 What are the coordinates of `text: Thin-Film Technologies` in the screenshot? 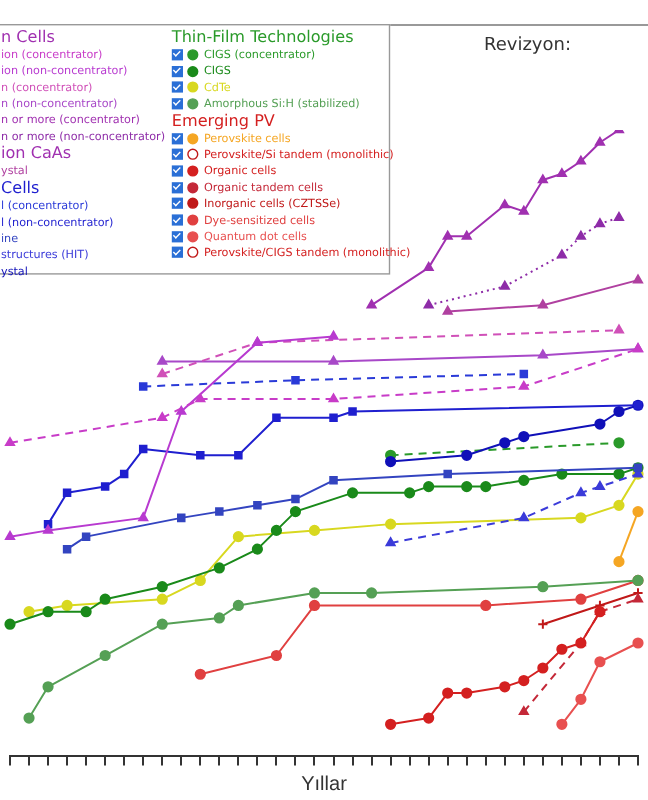 It's located at (263, 36).